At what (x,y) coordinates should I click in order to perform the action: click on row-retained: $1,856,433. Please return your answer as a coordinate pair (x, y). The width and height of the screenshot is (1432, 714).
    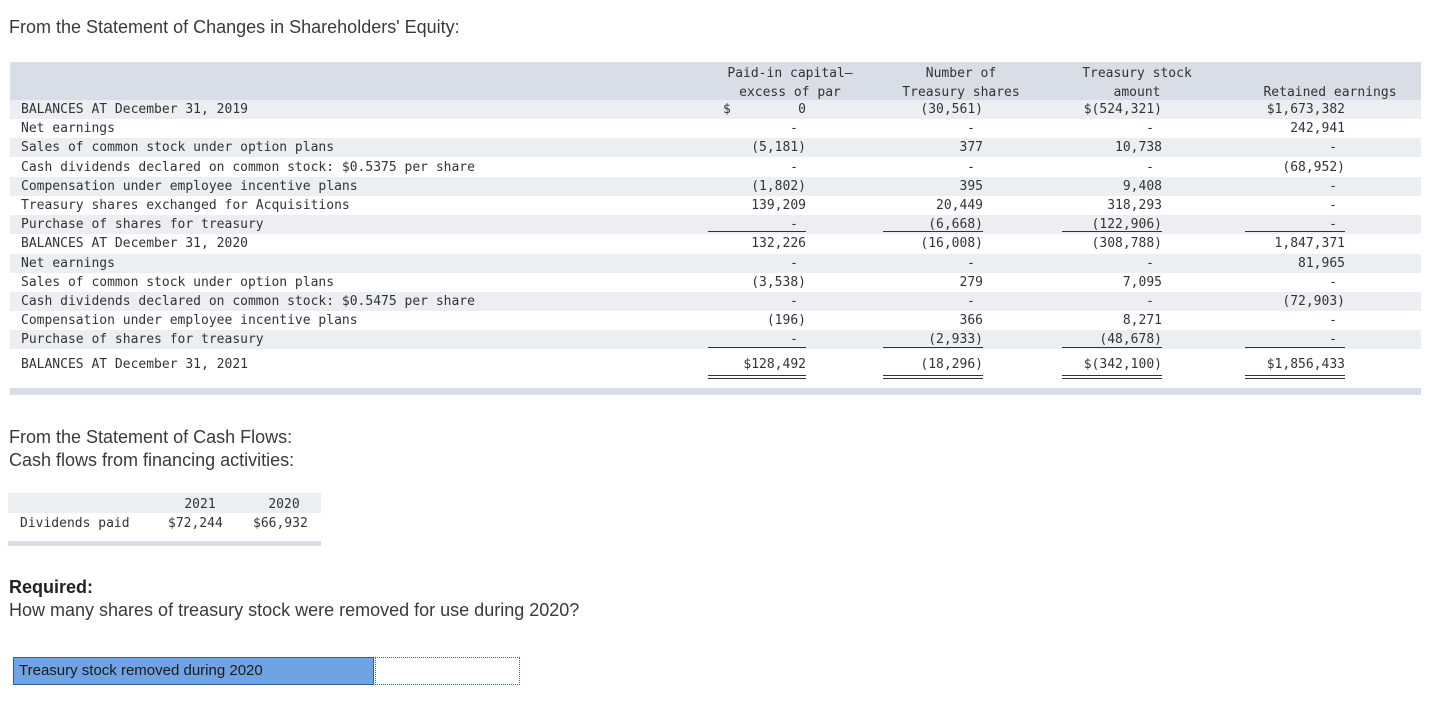
    Looking at the image, I should click on (1305, 364).